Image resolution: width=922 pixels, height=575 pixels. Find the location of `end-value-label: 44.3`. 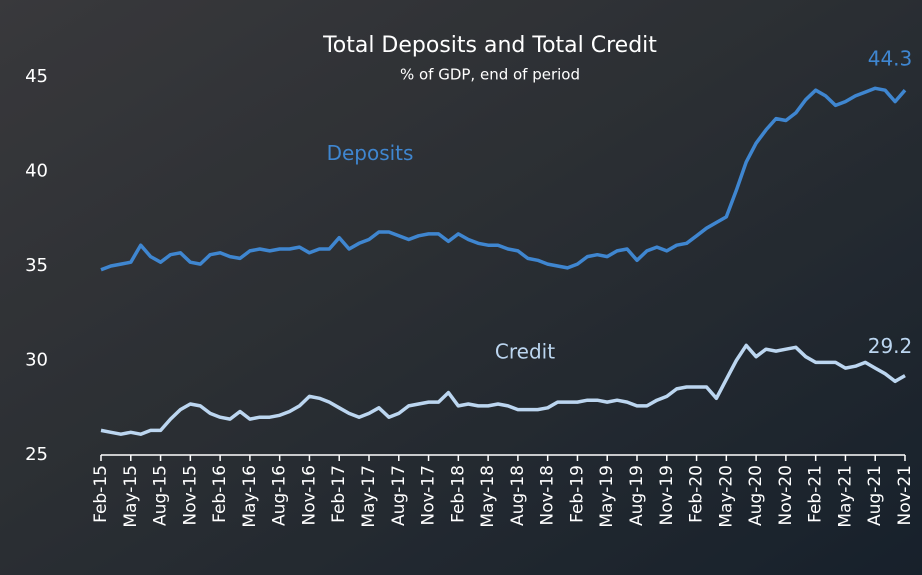

end-value-label: 44.3 is located at coordinates (890, 58).